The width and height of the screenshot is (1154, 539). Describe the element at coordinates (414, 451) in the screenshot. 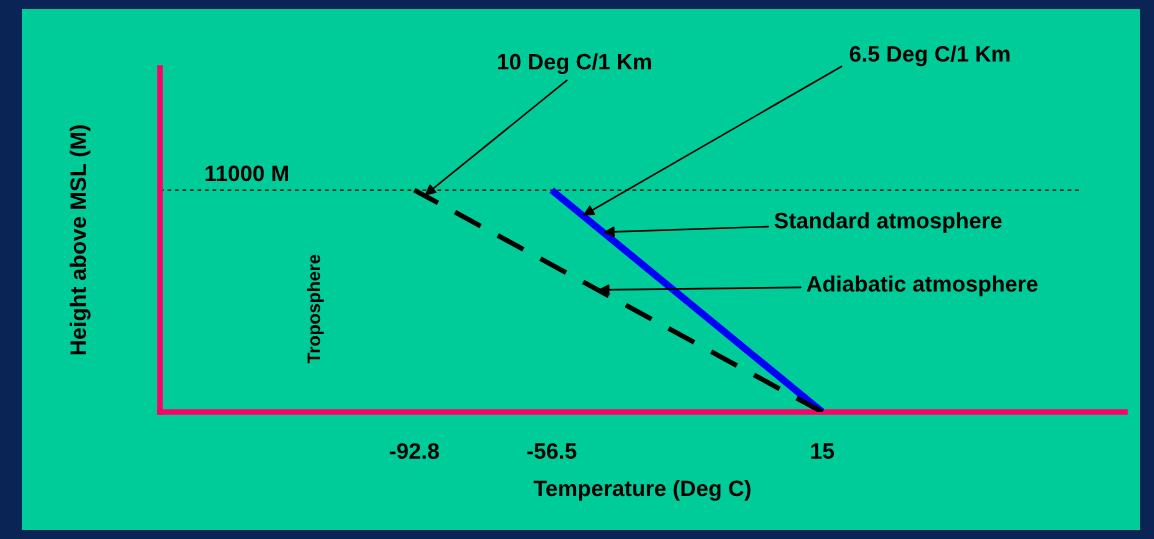

I see `x-tick-label: -92.8` at that location.